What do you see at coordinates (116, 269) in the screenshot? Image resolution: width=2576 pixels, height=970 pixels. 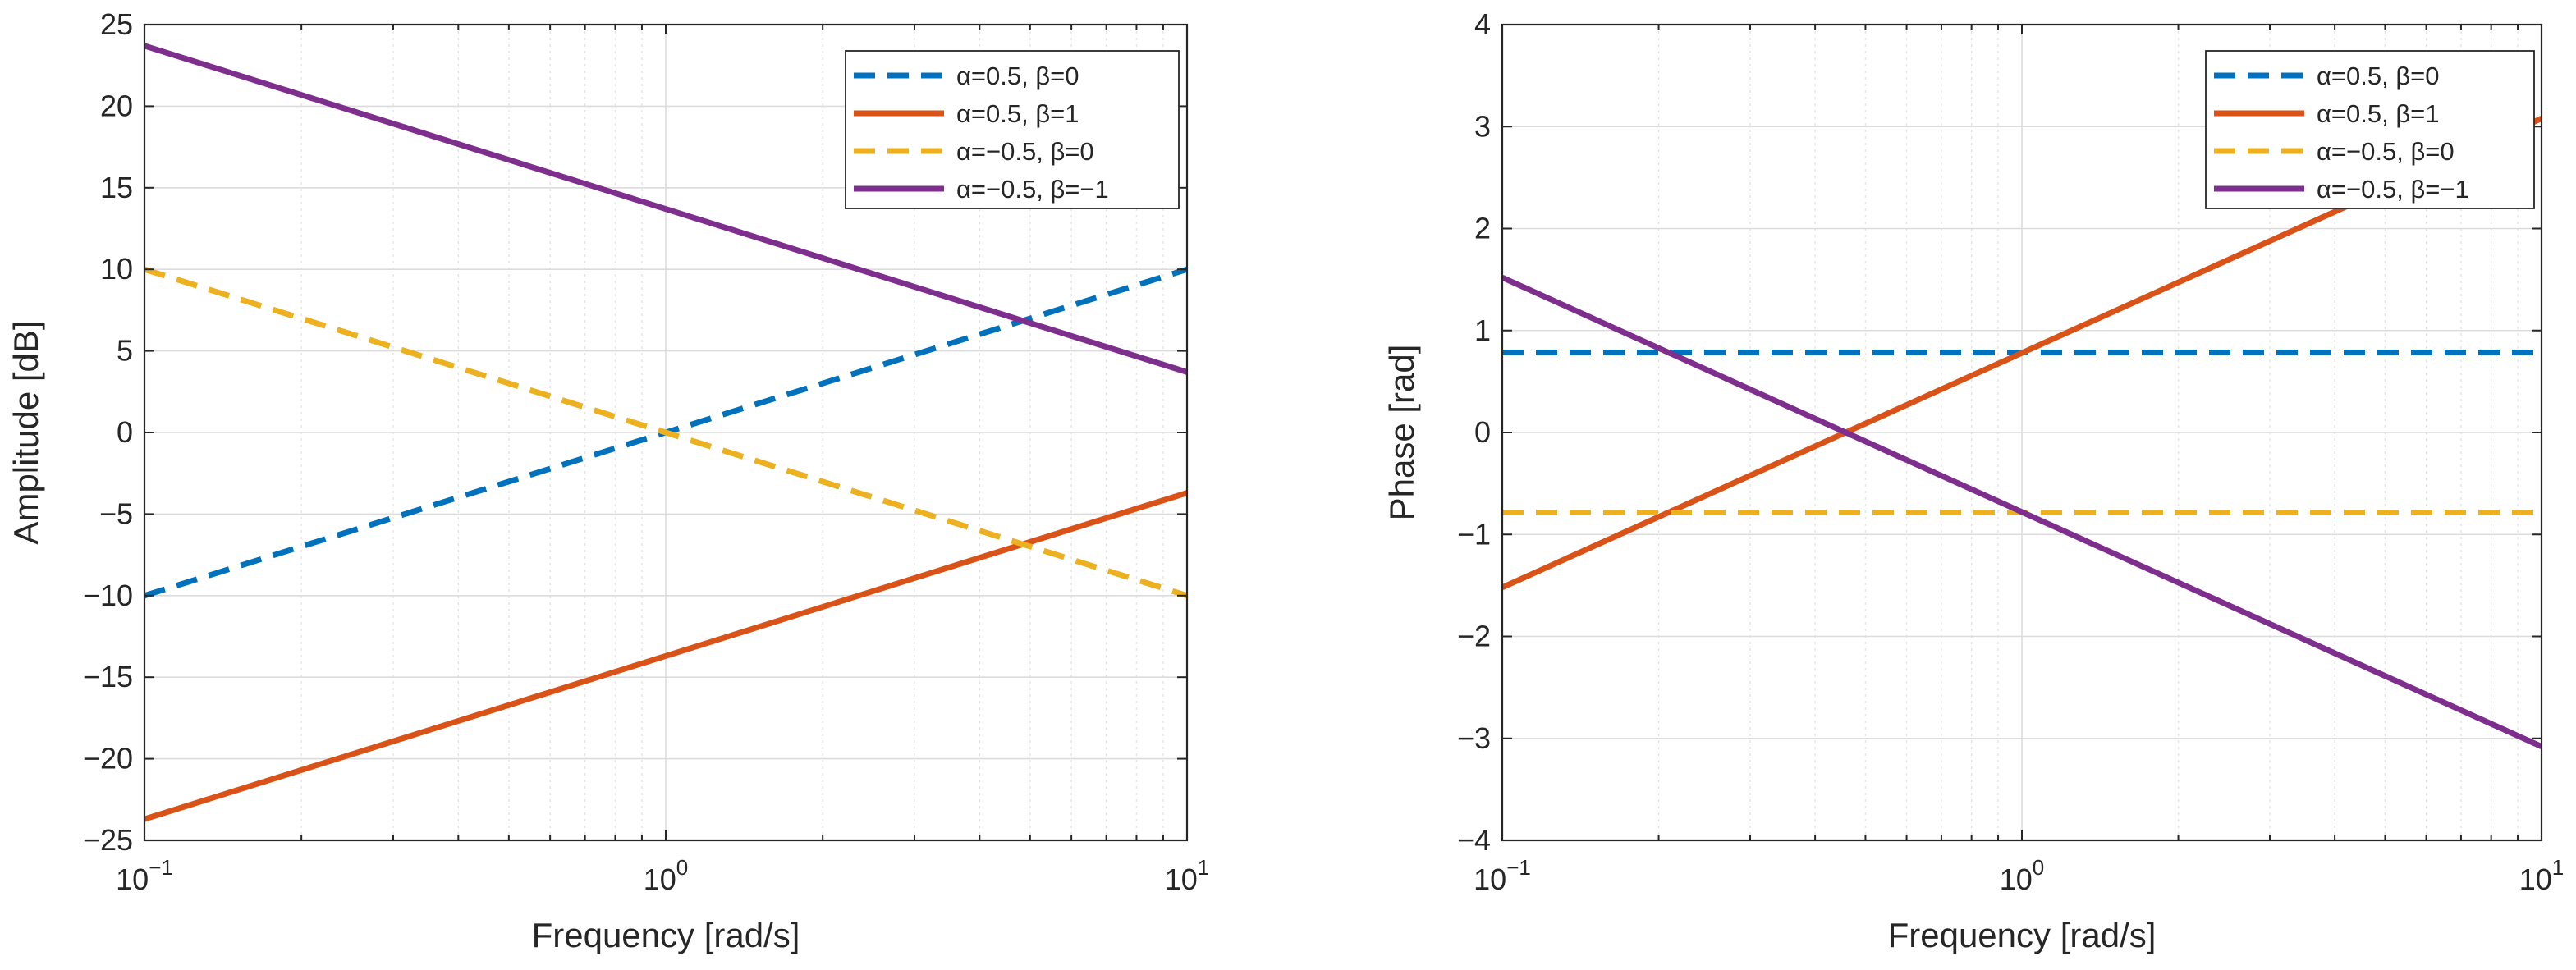 I see `y-tick-label: 10` at bounding box center [116, 269].